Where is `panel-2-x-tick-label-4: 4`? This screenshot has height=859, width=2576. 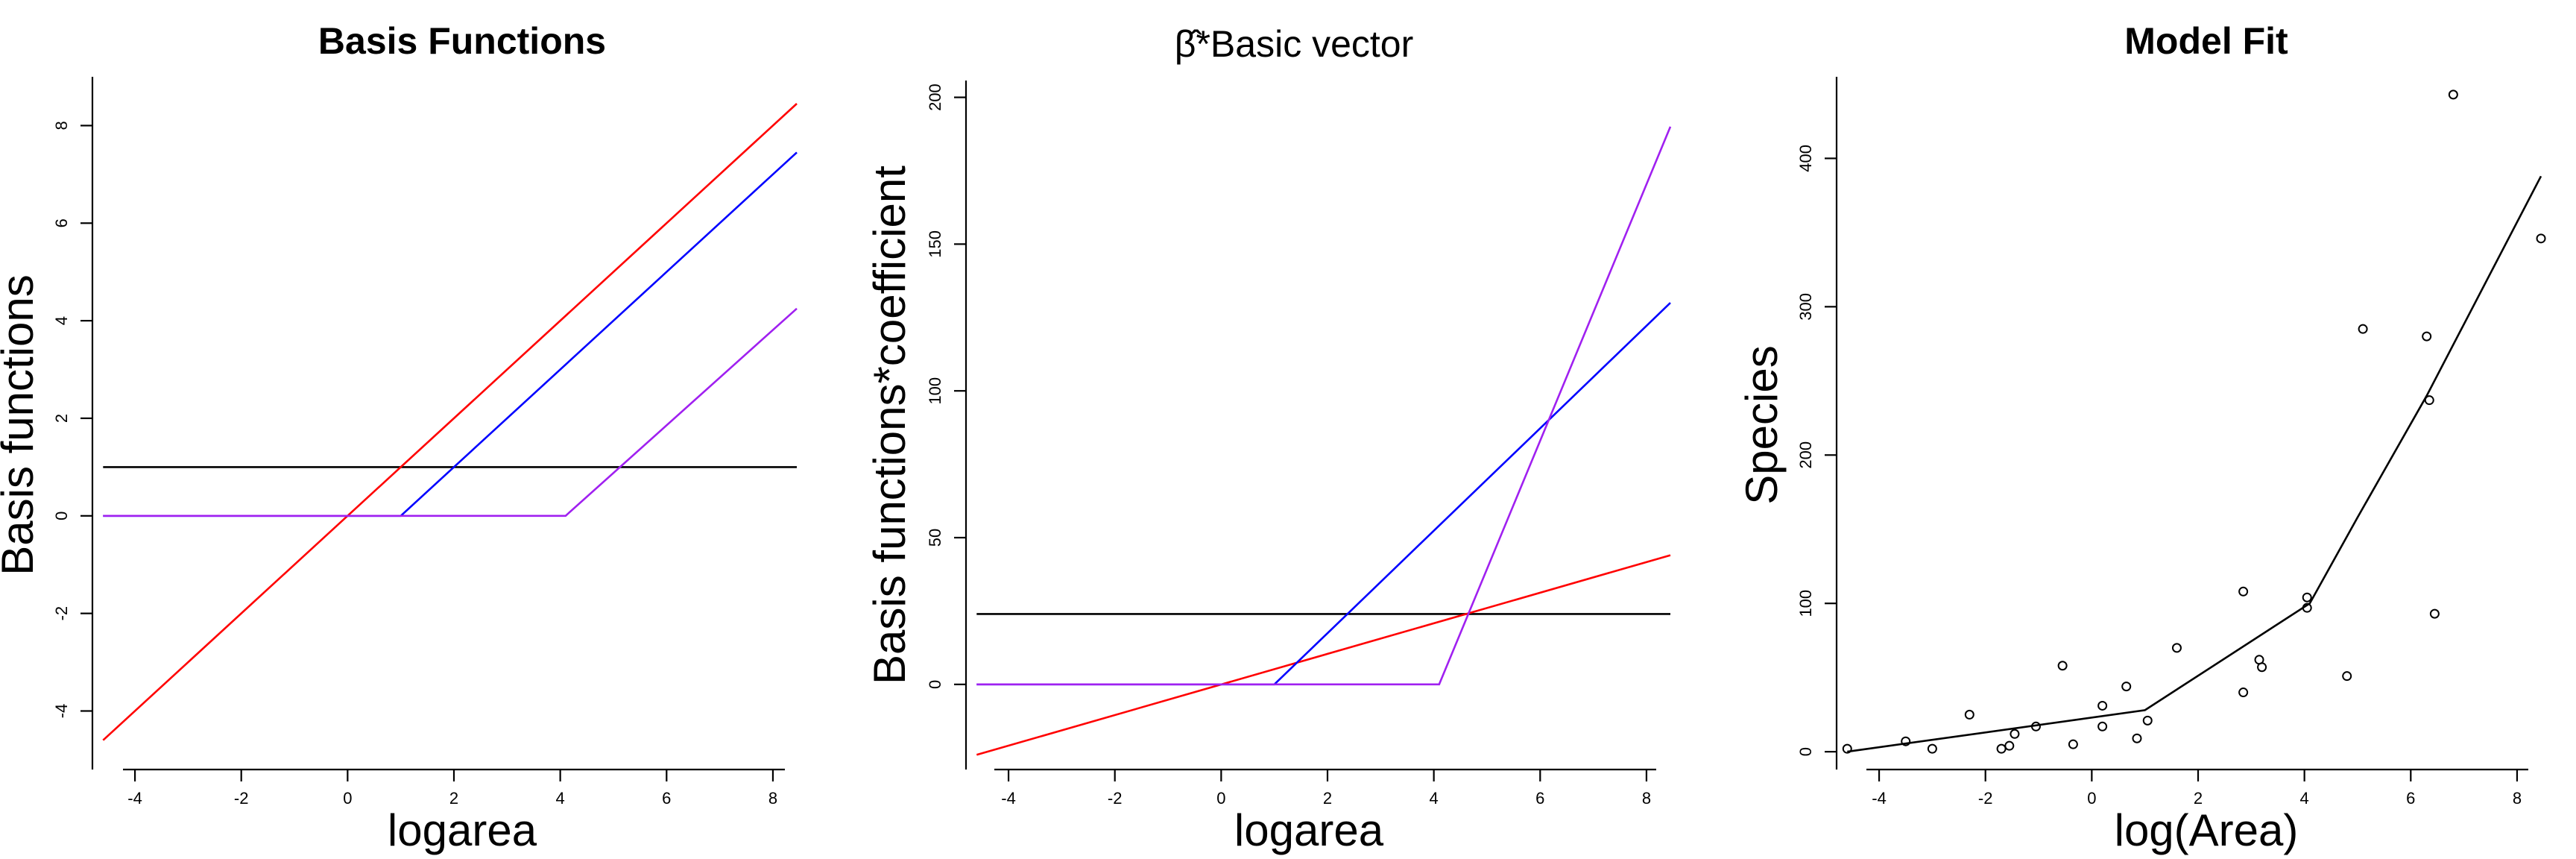
panel-2-x-tick-label-4: 4 is located at coordinates (1434, 798).